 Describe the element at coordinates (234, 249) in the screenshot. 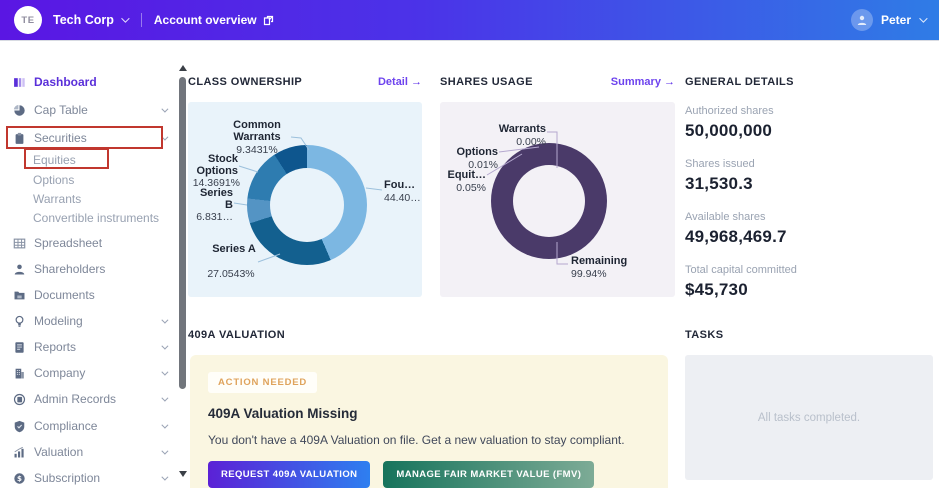

I see `slice-label-series-a: Series A` at that location.